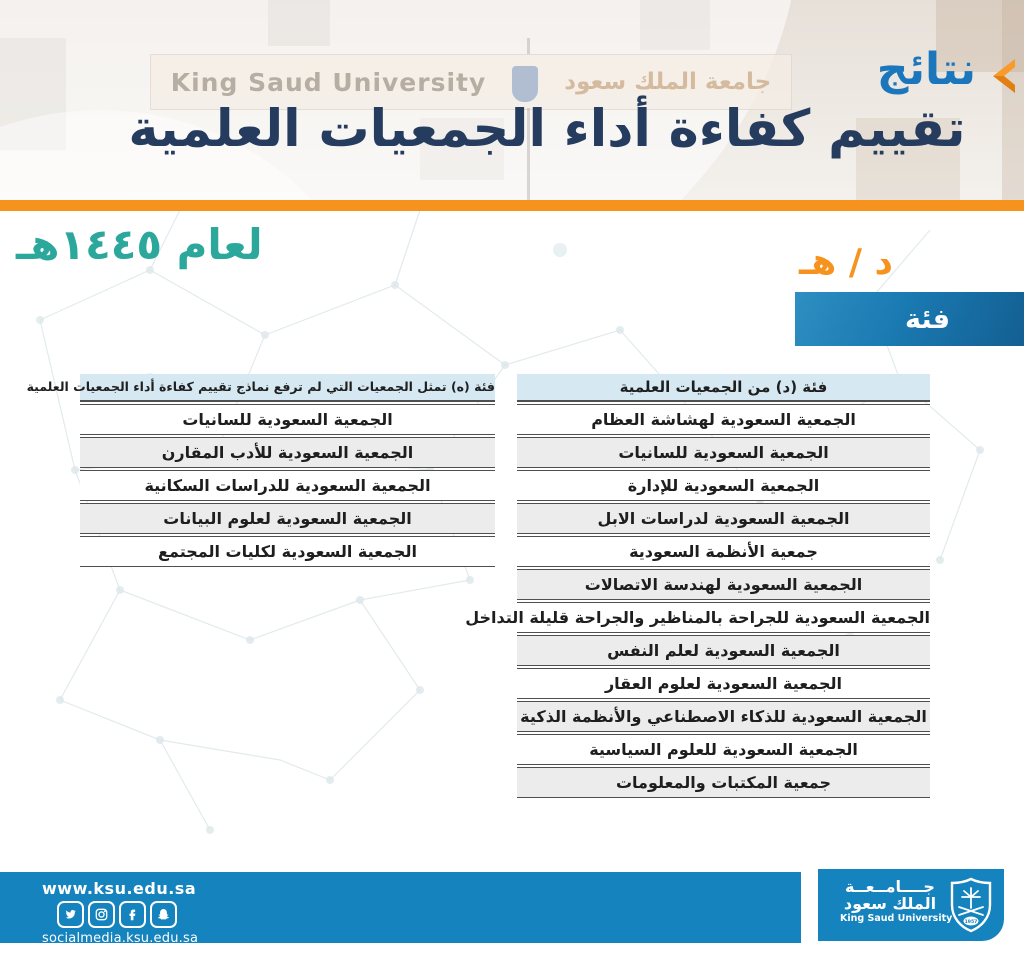 The height and width of the screenshot is (969, 1024). I want to click on society-name: الجمعية السعودية لهندسة الاتصالات, so click(723, 584).